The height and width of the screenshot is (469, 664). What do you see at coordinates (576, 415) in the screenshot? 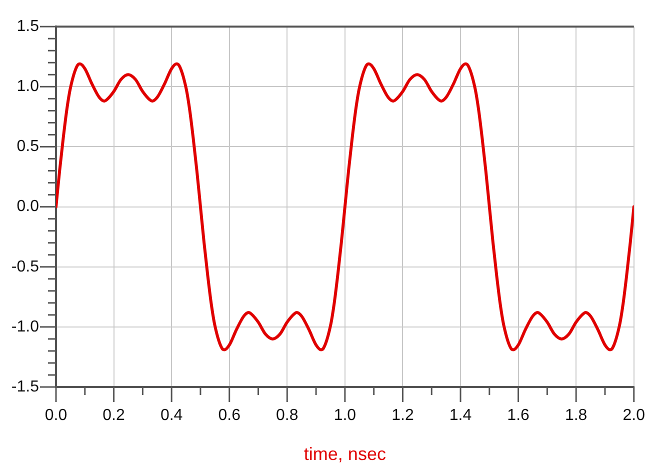
I see `x-tick-label: 1.8` at bounding box center [576, 415].